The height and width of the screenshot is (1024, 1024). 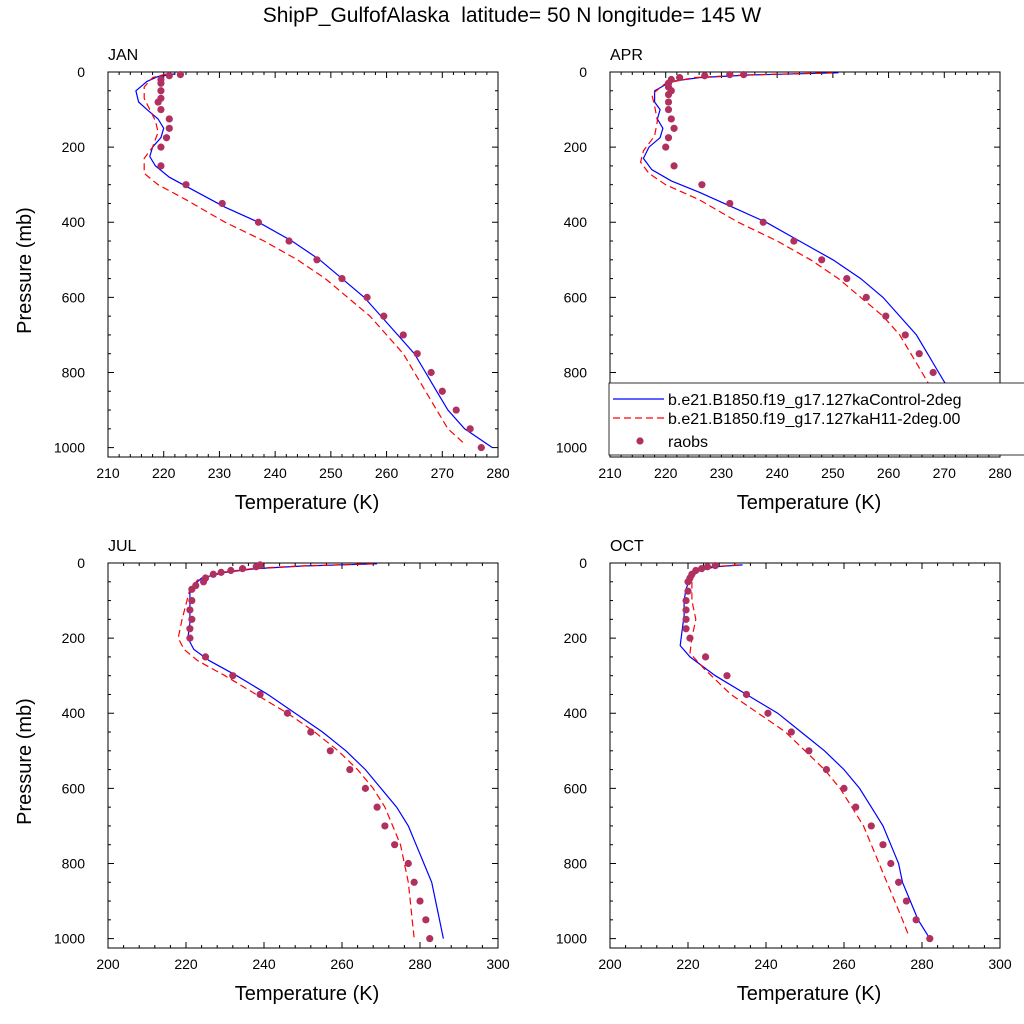 What do you see at coordinates (123, 55) in the screenshot?
I see `panel-label: JAN` at bounding box center [123, 55].